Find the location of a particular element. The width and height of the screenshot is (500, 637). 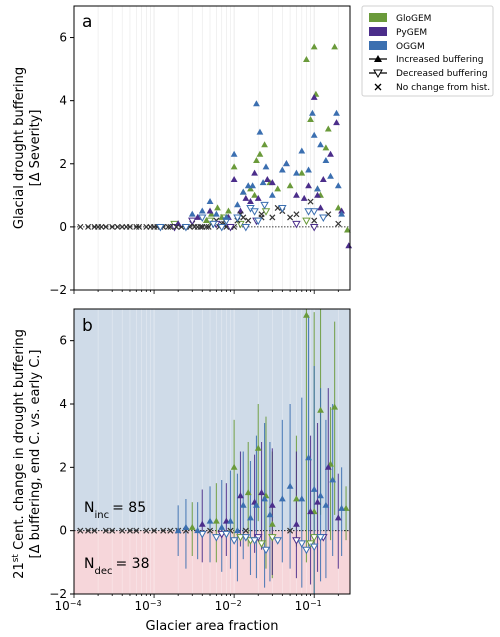

legend-swatch-pygem is located at coordinates (378, 31).